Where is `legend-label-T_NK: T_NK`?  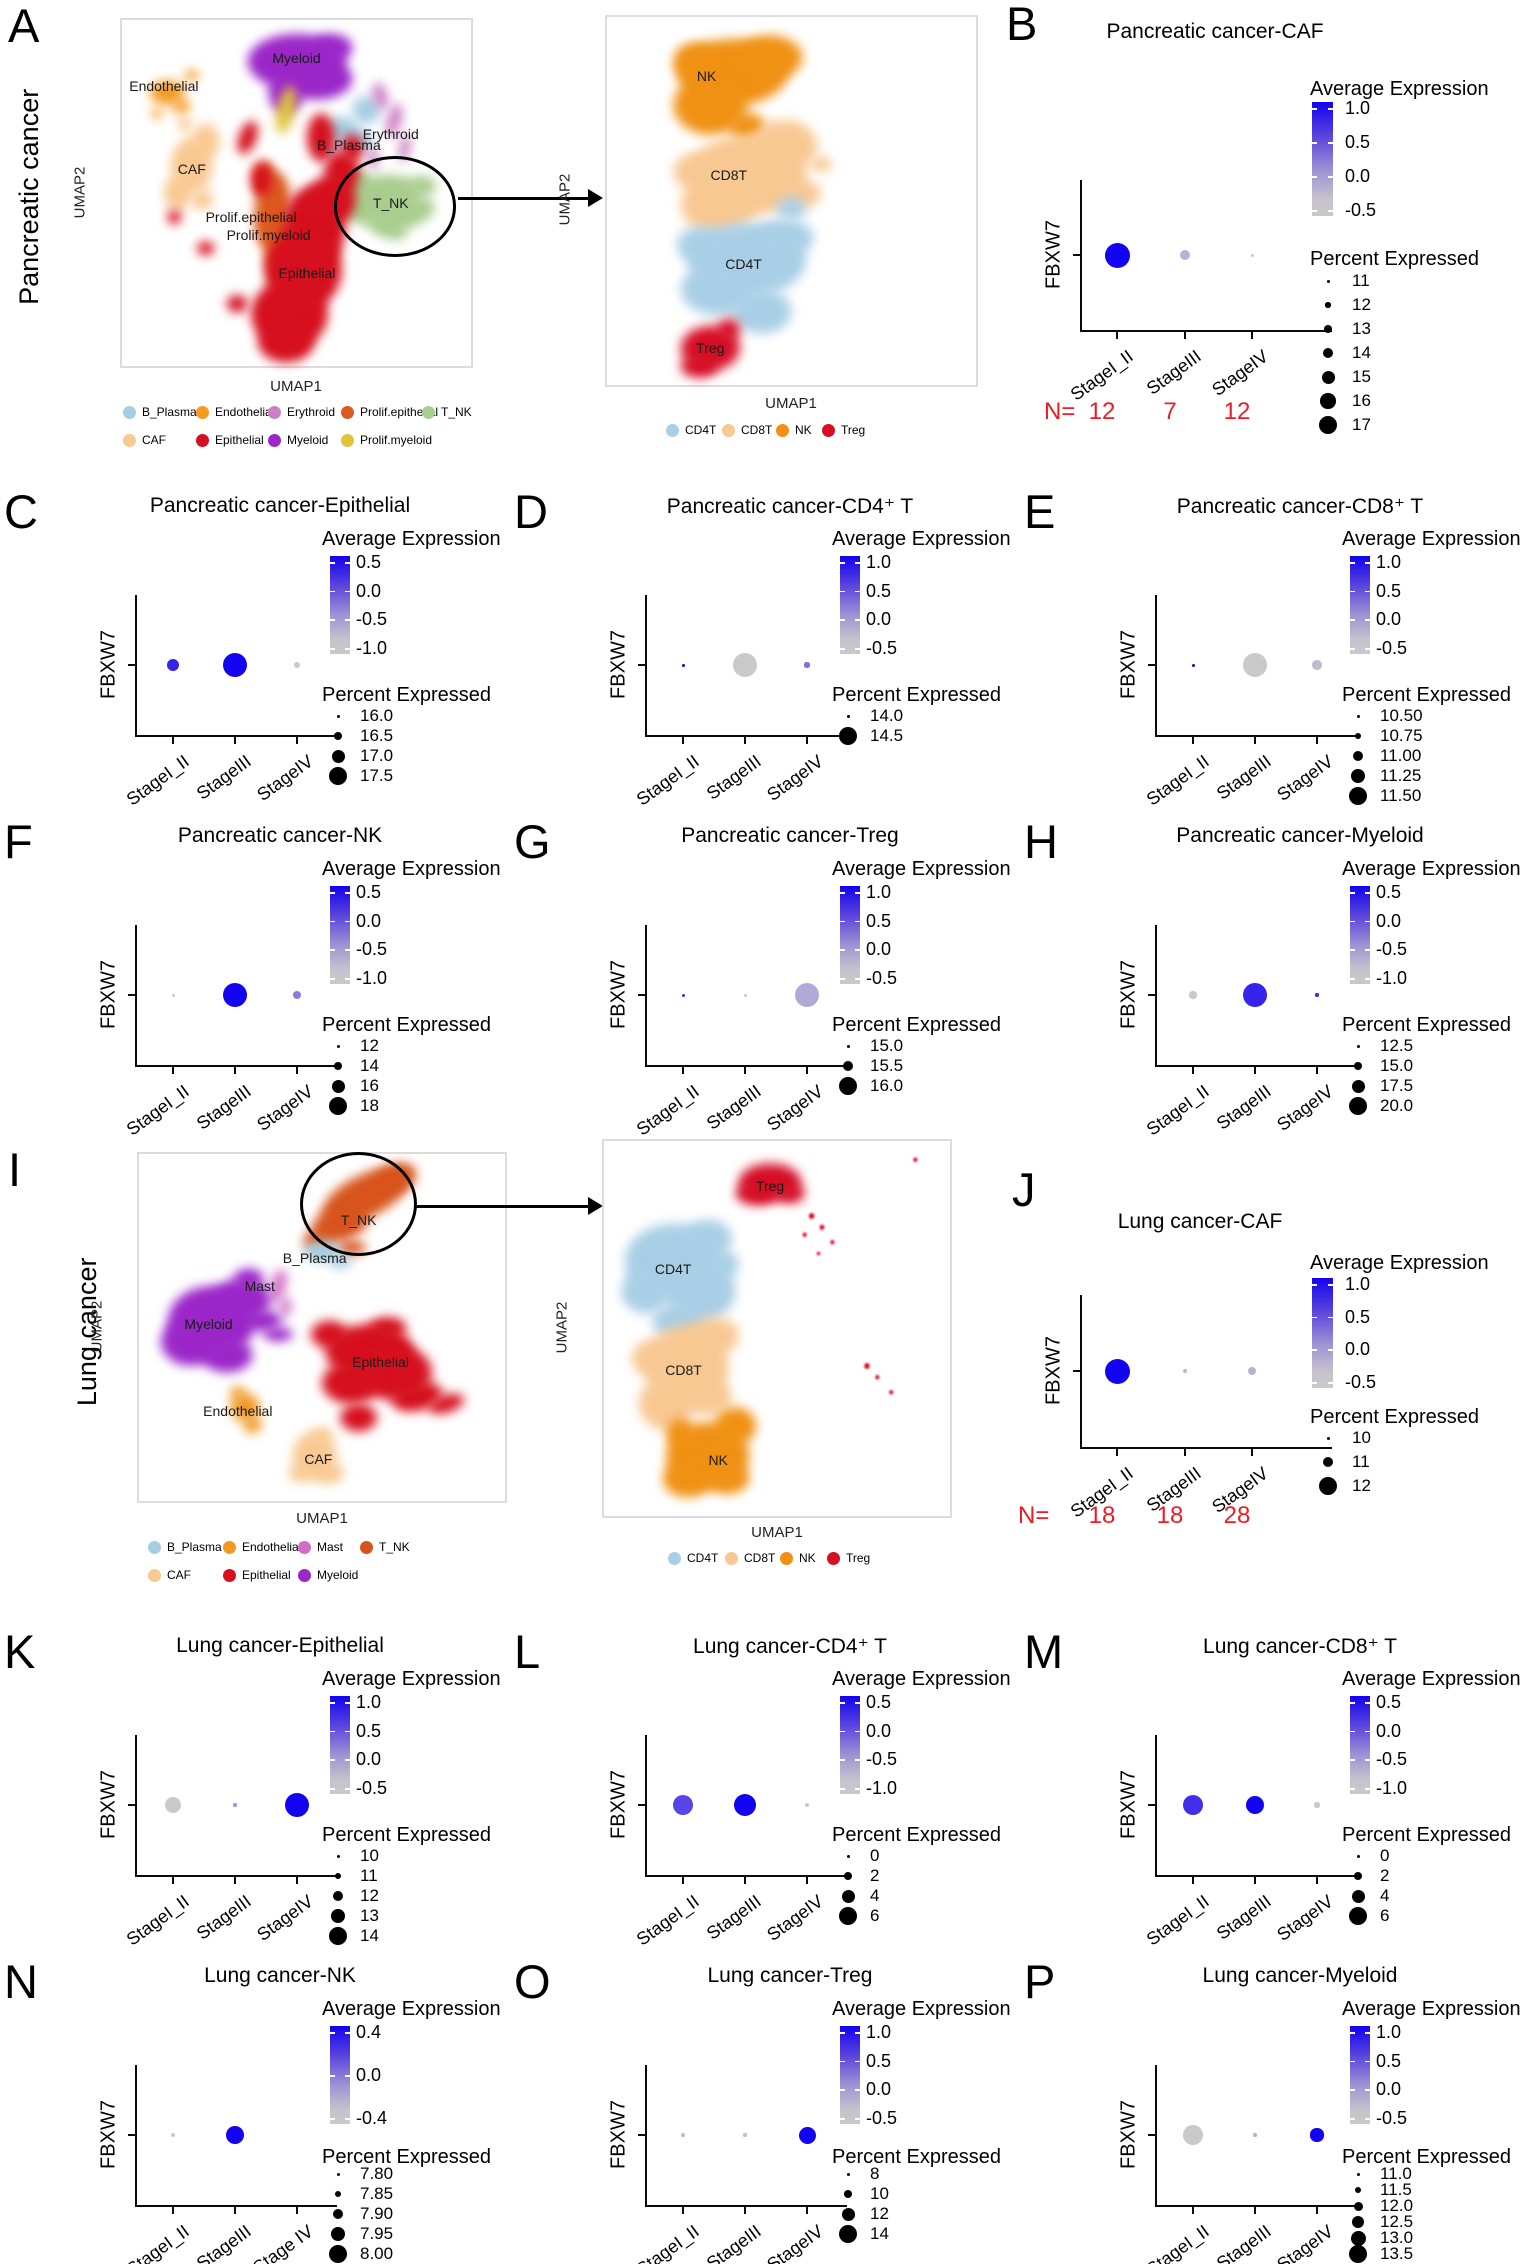 legend-label-T_NK: T_NK is located at coordinates (394, 1547).